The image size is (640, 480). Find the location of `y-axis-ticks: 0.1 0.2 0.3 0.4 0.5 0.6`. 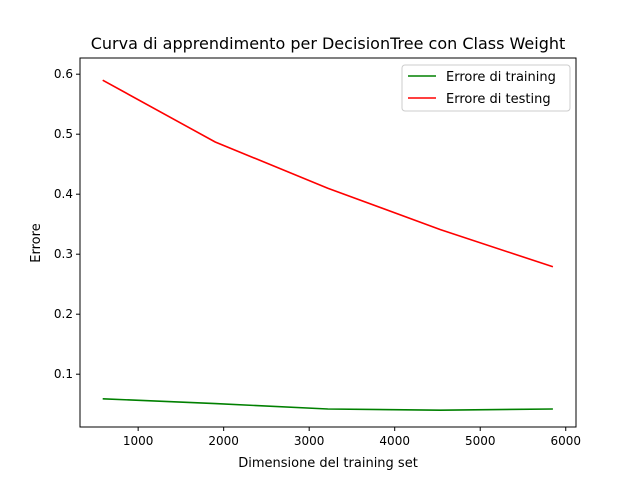

y-axis-ticks: 0.1 0.2 0.3 0.4 0.5 0.6 is located at coordinates (67, 224).